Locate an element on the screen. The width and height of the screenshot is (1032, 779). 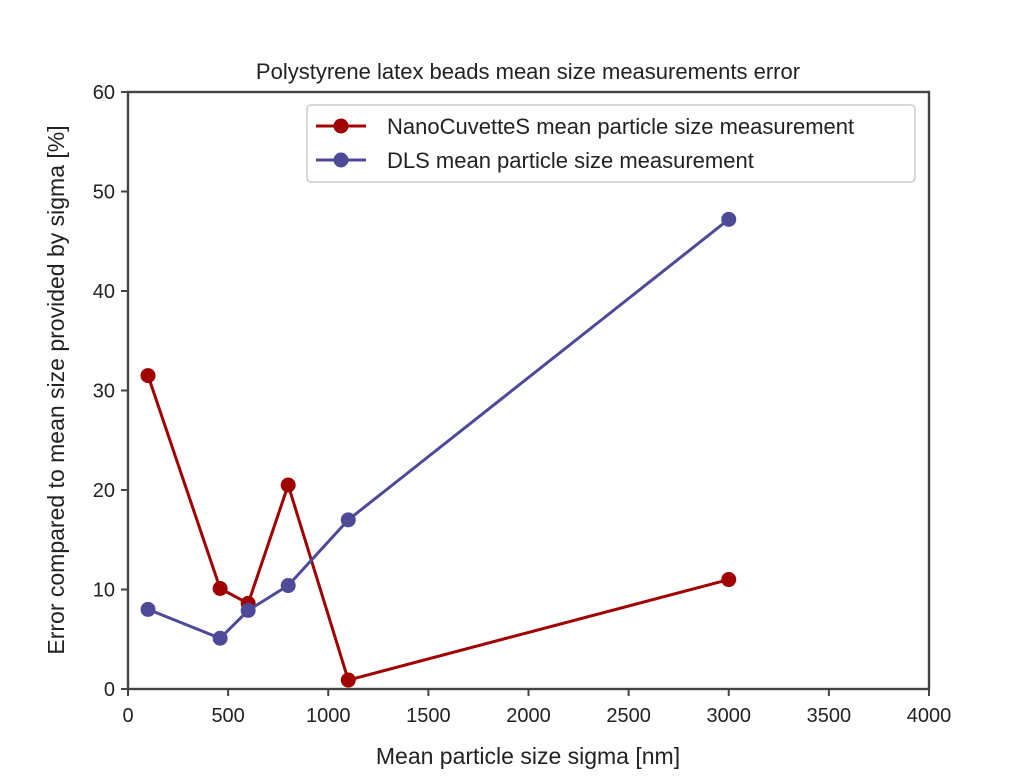
legend-box is located at coordinates (611, 143).